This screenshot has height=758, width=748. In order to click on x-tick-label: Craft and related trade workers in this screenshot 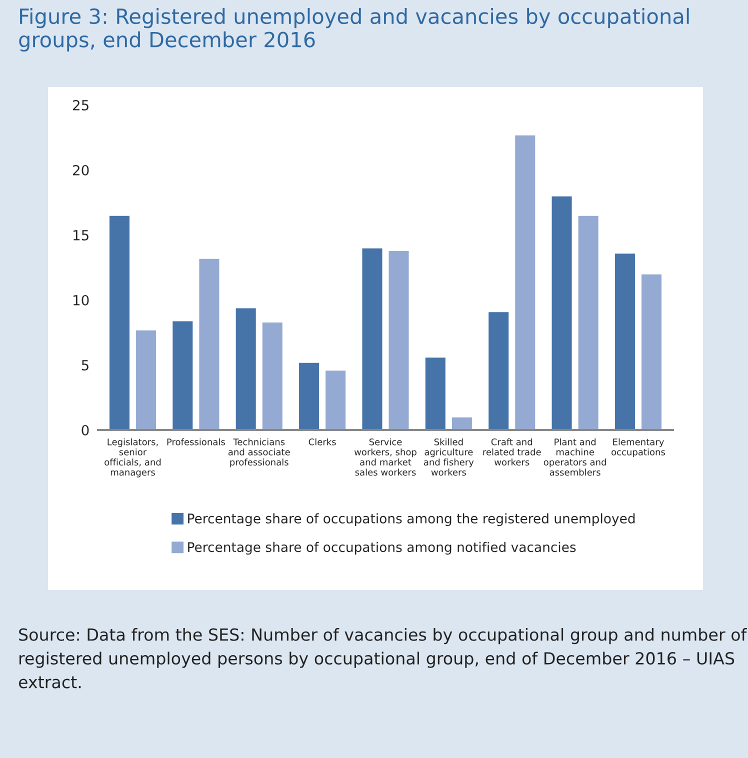, I will do `click(512, 452)`.